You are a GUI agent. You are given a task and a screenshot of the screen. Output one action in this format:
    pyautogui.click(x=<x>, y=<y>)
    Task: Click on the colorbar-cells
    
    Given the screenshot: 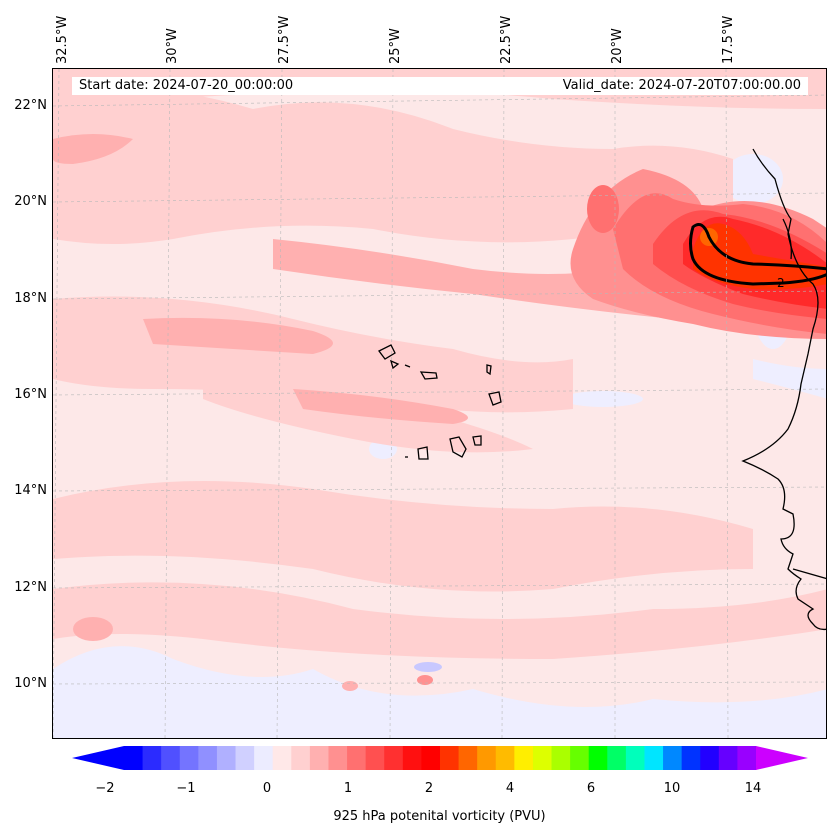 What is the action you would take?
    pyautogui.click(x=440, y=758)
    